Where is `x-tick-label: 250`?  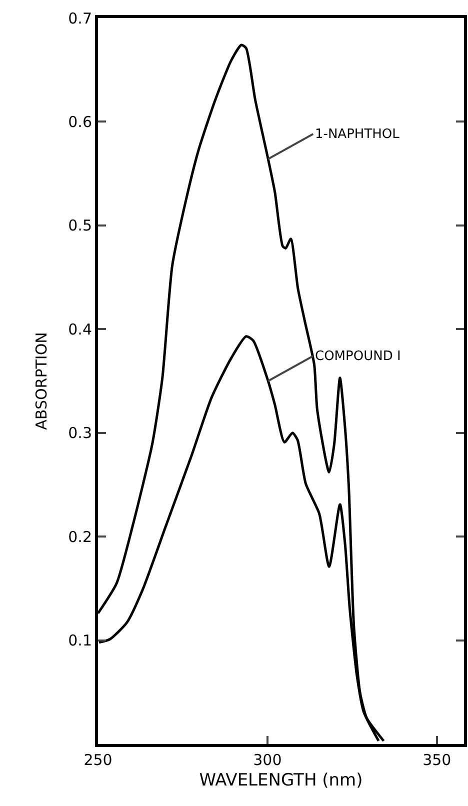 x-tick-label: 250 is located at coordinates (98, 760).